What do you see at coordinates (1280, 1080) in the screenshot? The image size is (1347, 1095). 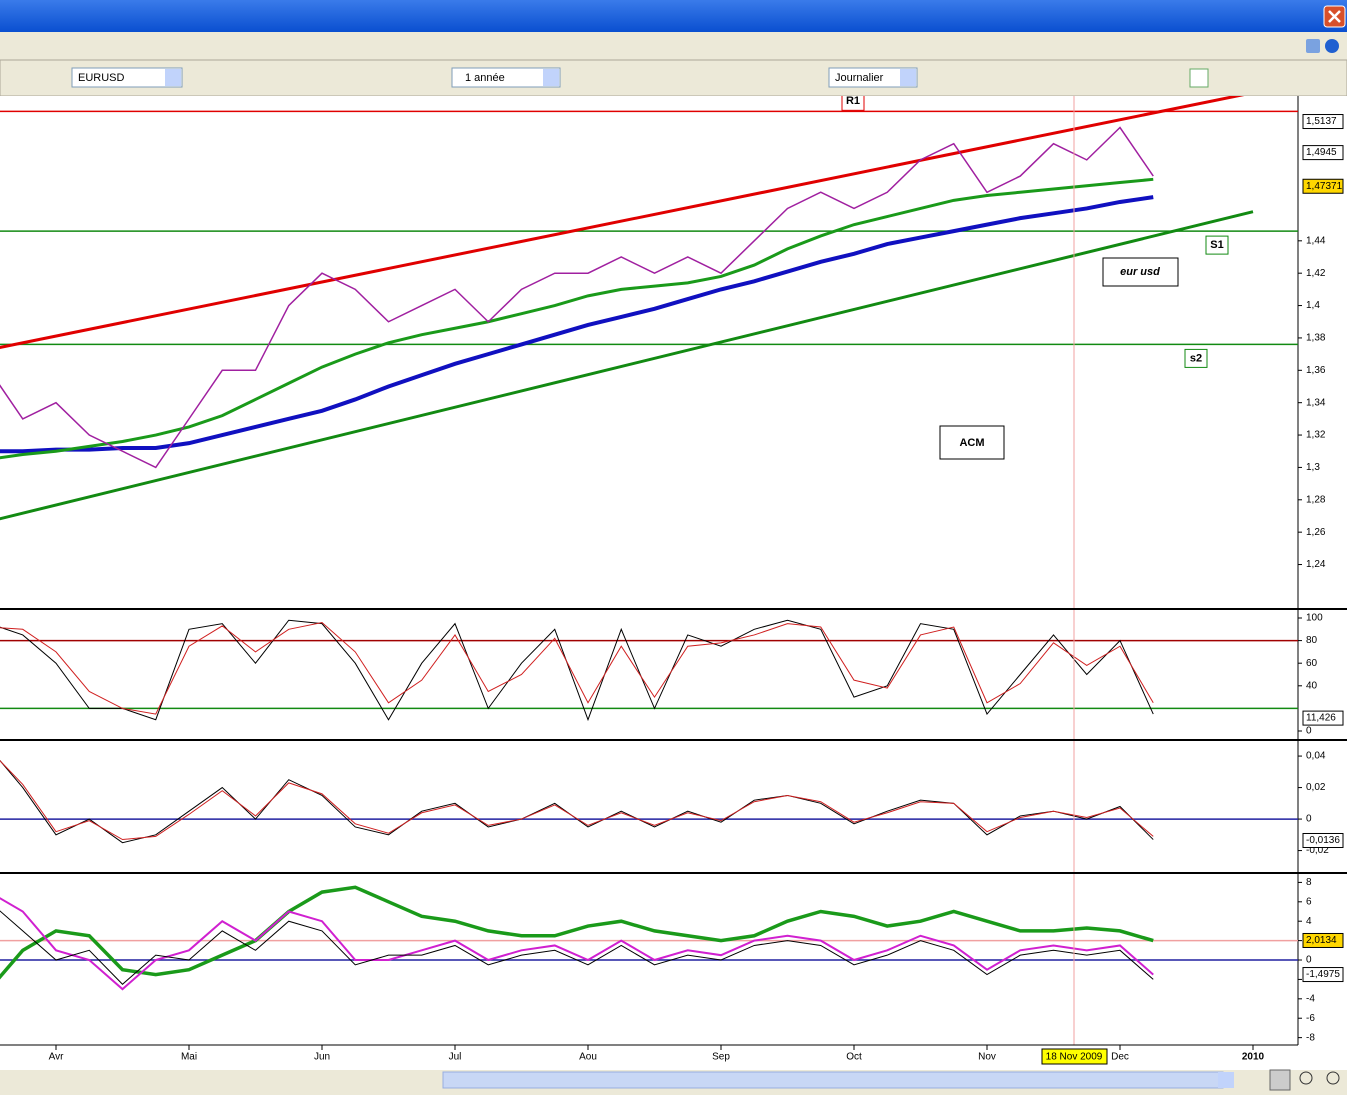 I see `zoom-button` at bounding box center [1280, 1080].